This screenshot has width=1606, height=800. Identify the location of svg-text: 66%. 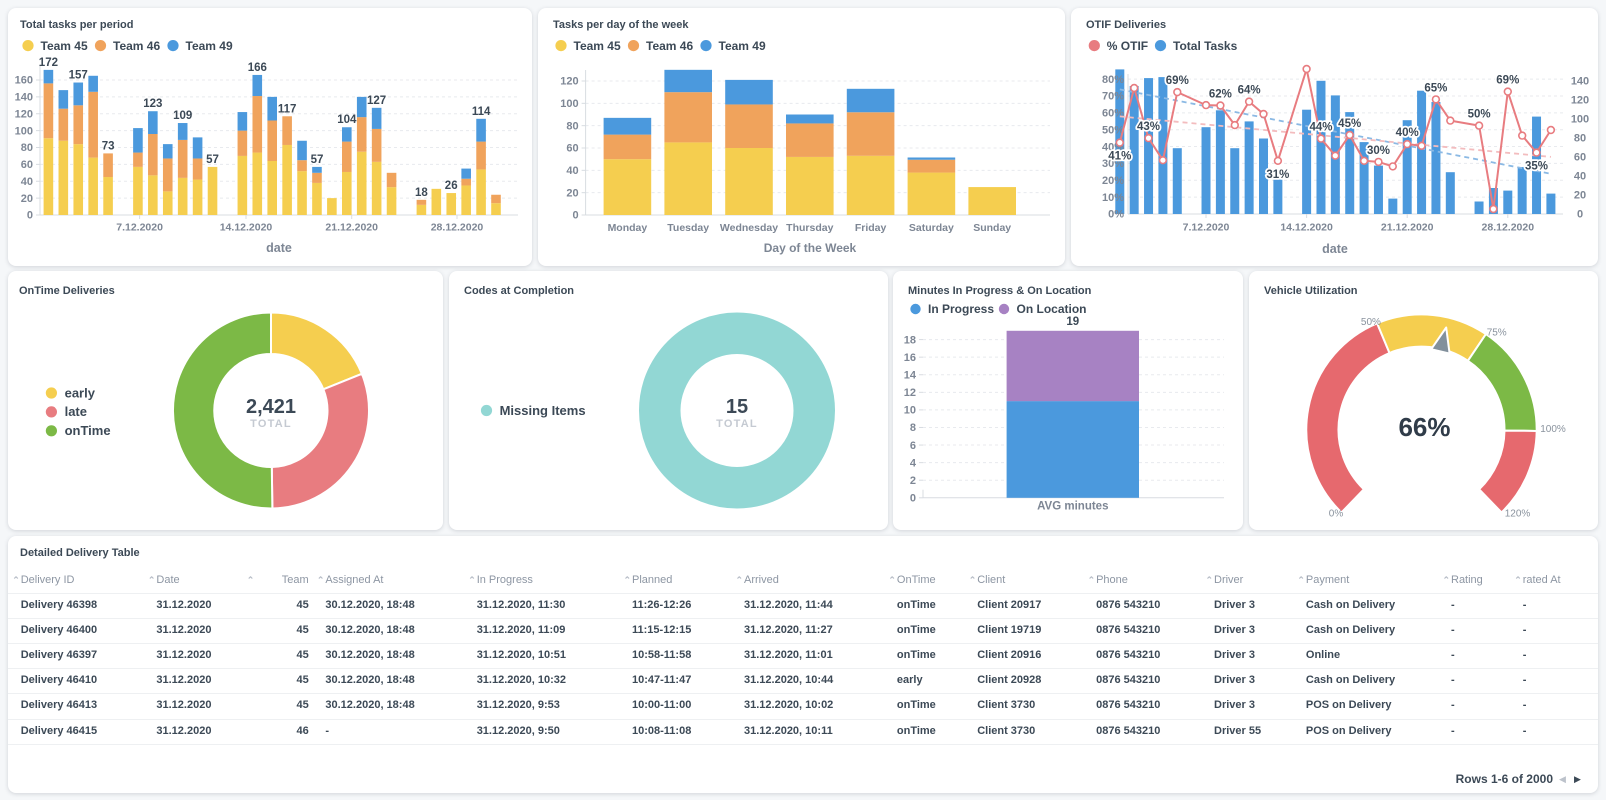
(1424, 427).